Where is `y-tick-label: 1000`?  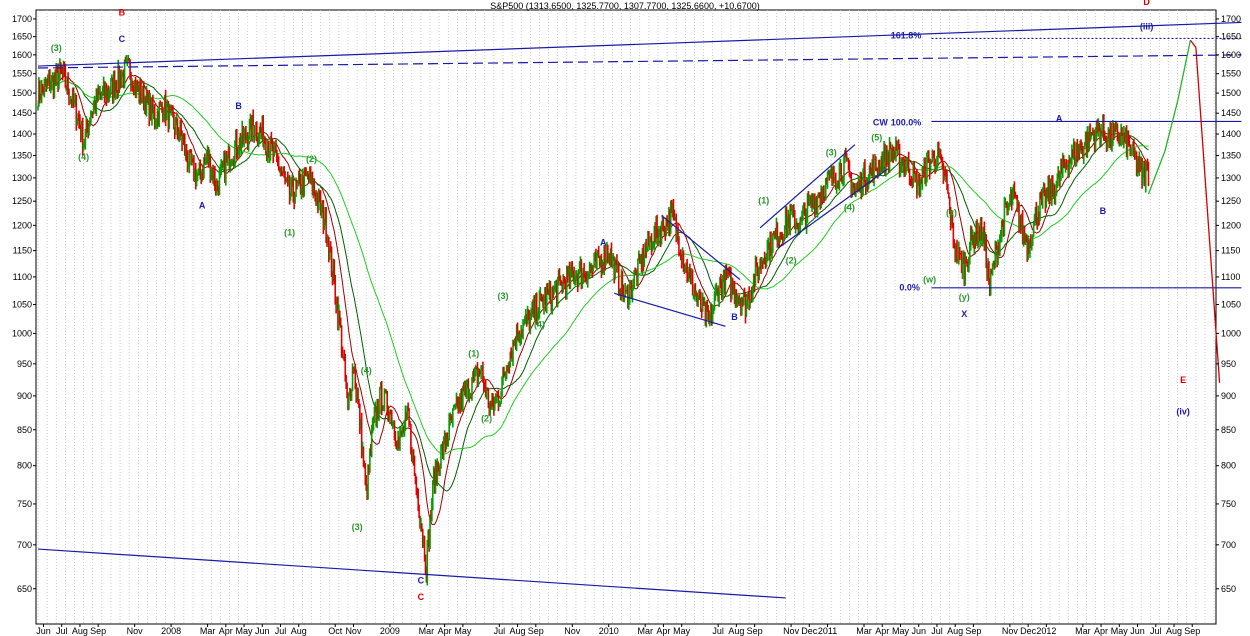
y-tick-label: 1000 is located at coordinates (1231, 333).